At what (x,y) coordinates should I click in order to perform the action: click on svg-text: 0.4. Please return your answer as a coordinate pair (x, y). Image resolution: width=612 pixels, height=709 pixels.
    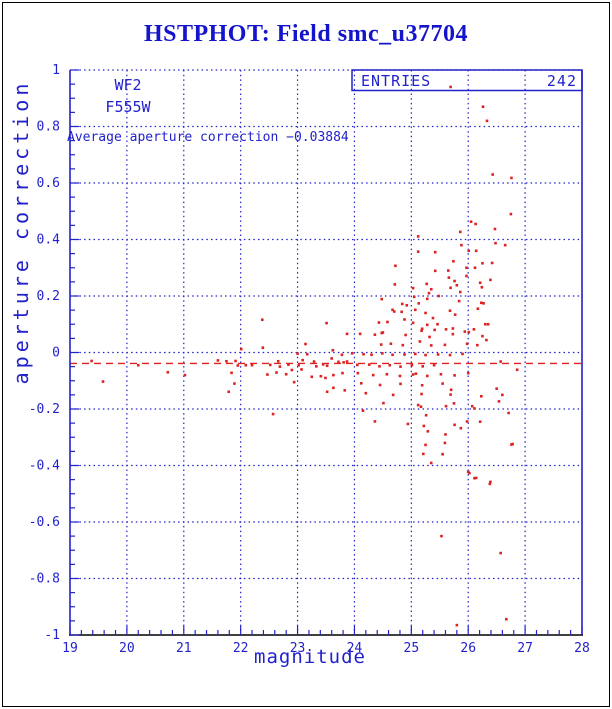
    Looking at the image, I should click on (49, 240).